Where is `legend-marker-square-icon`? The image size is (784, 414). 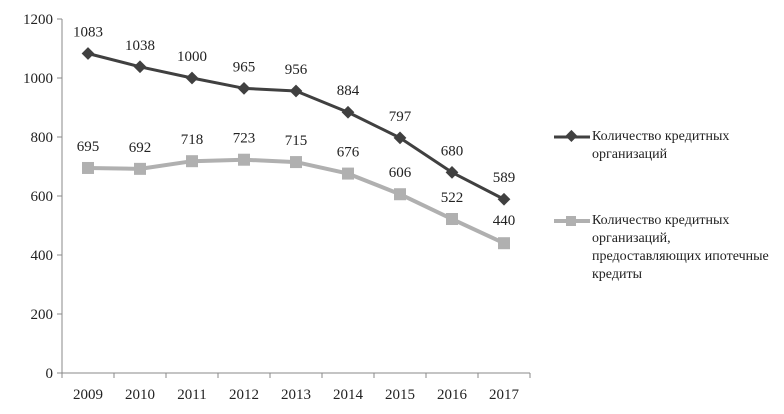
legend-marker-square-icon is located at coordinates (572, 221).